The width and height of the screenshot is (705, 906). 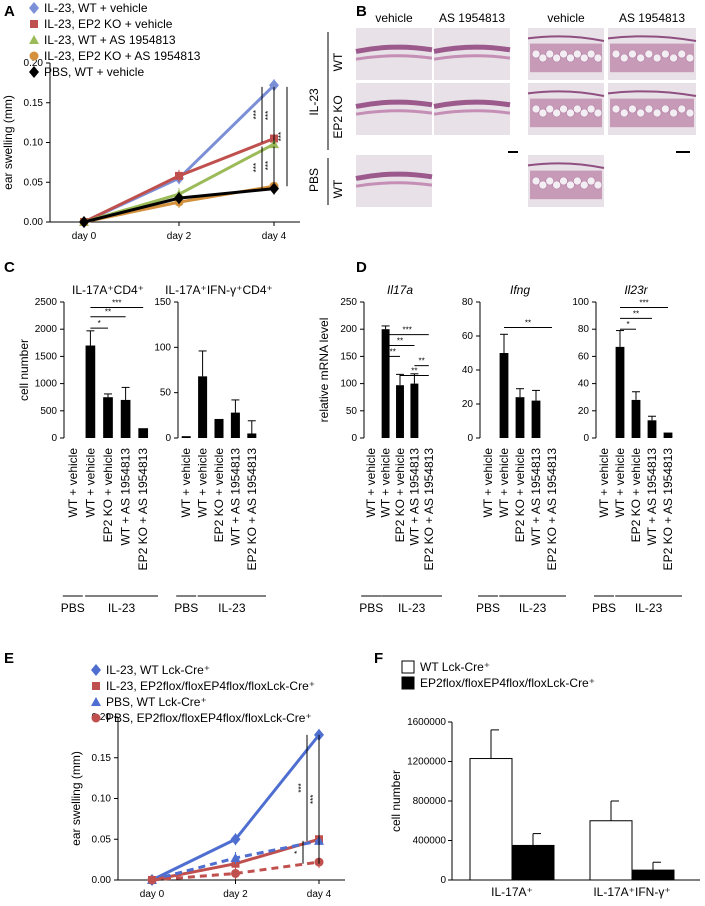 I want to click on significance-label: *, so click(x=627, y=324).